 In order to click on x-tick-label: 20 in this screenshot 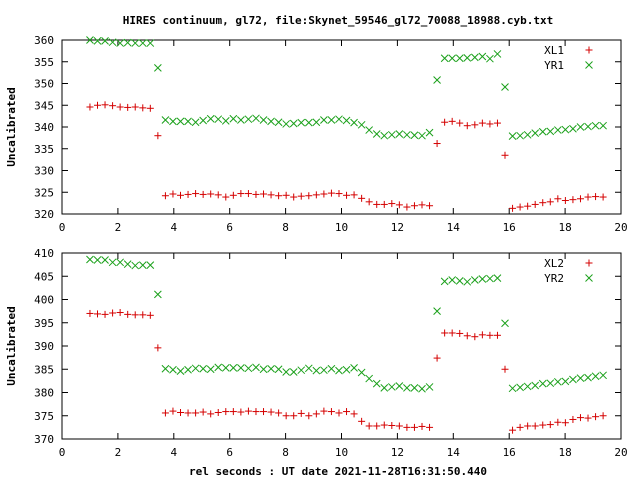, I will do `click(620, 452)`.